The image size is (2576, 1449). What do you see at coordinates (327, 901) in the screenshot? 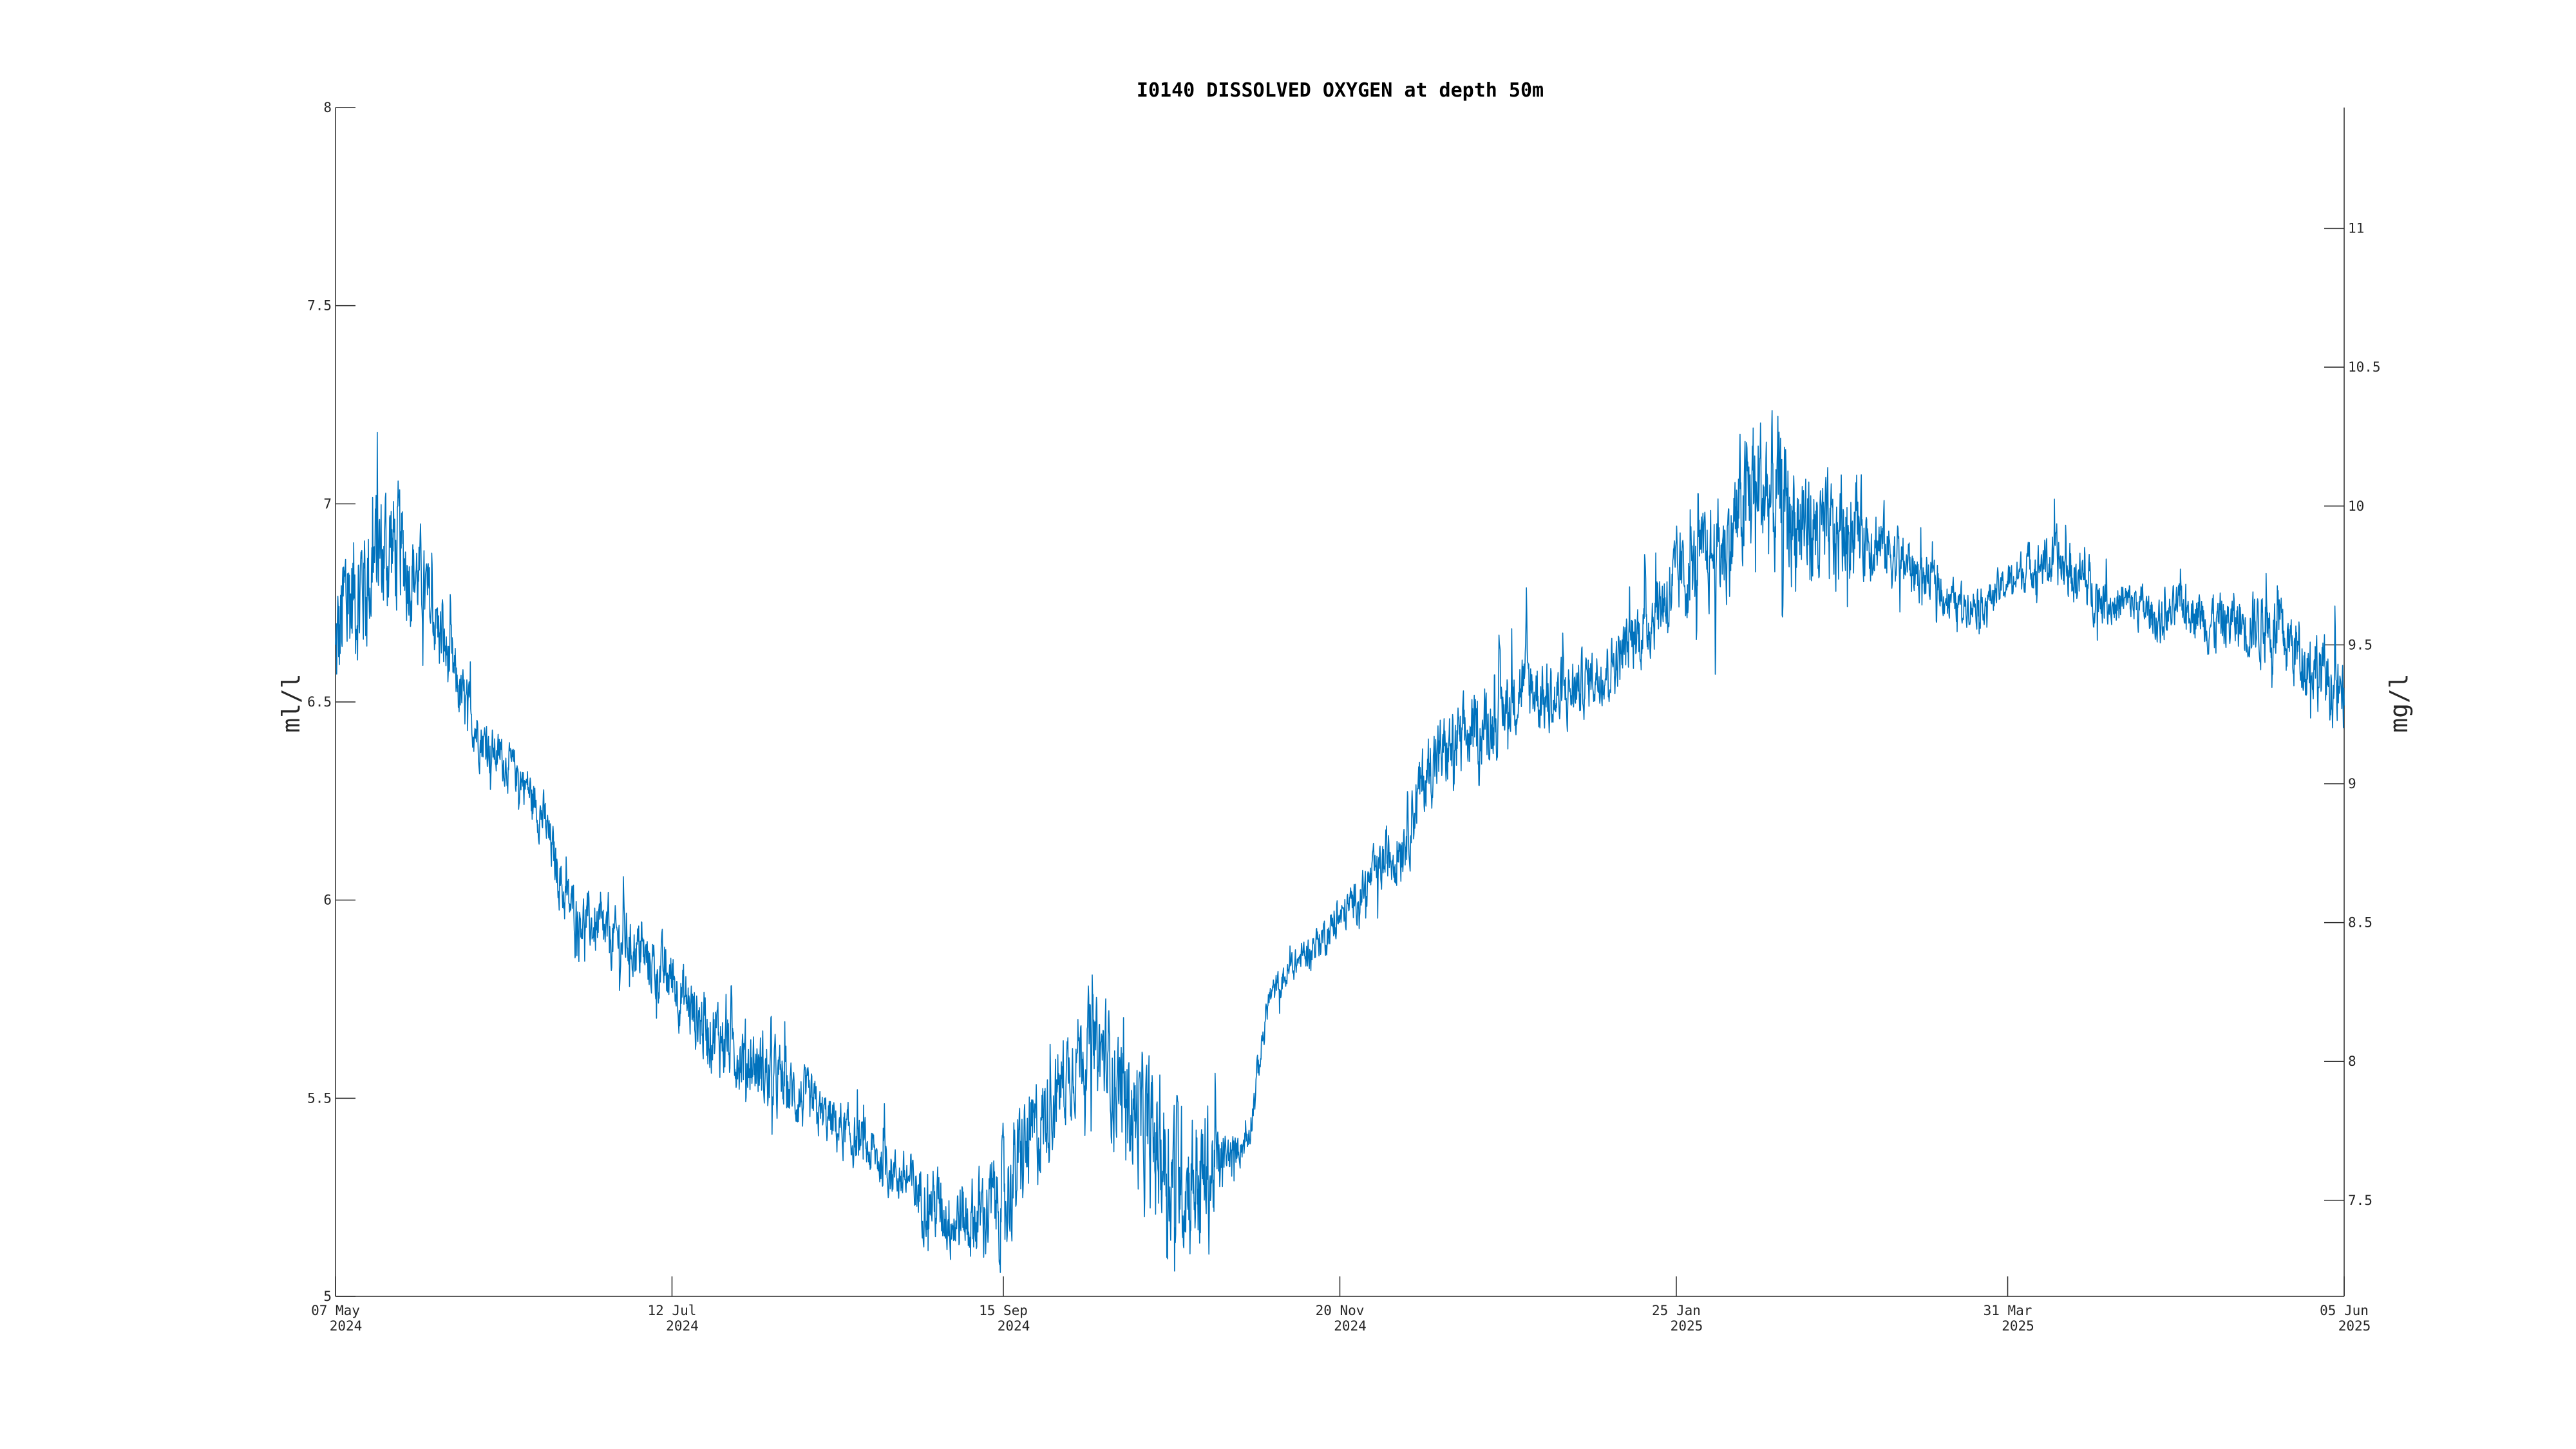
I see `y-tick-label-left: 6` at bounding box center [327, 901].